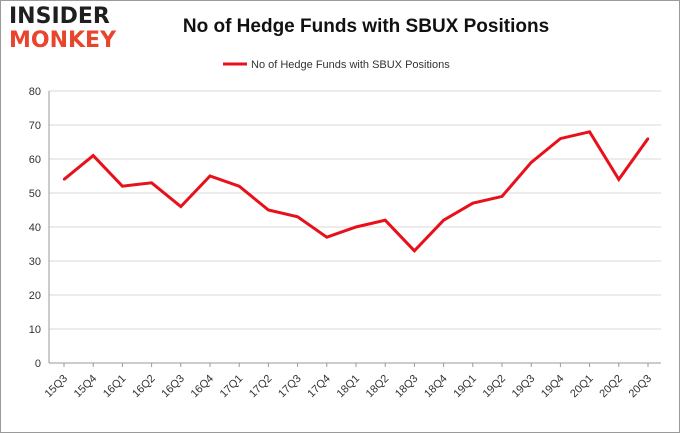  What do you see at coordinates (38, 364) in the screenshot?
I see `y-tick-label: 0` at bounding box center [38, 364].